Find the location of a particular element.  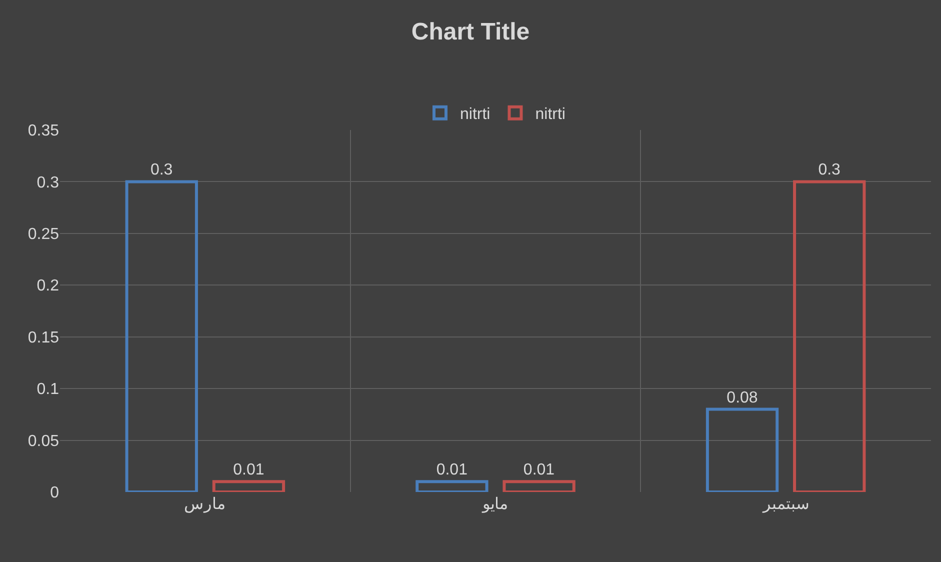

x-tick-label: سبتمبر is located at coordinates (785, 504).